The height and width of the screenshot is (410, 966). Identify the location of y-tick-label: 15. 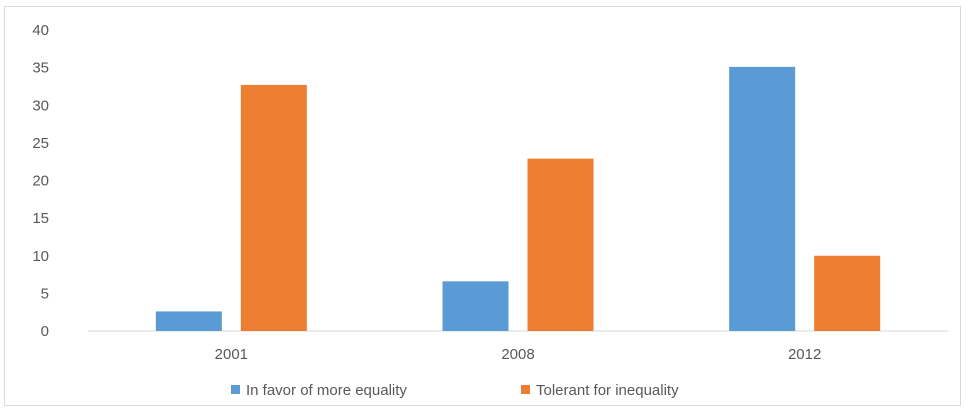
(40, 218).